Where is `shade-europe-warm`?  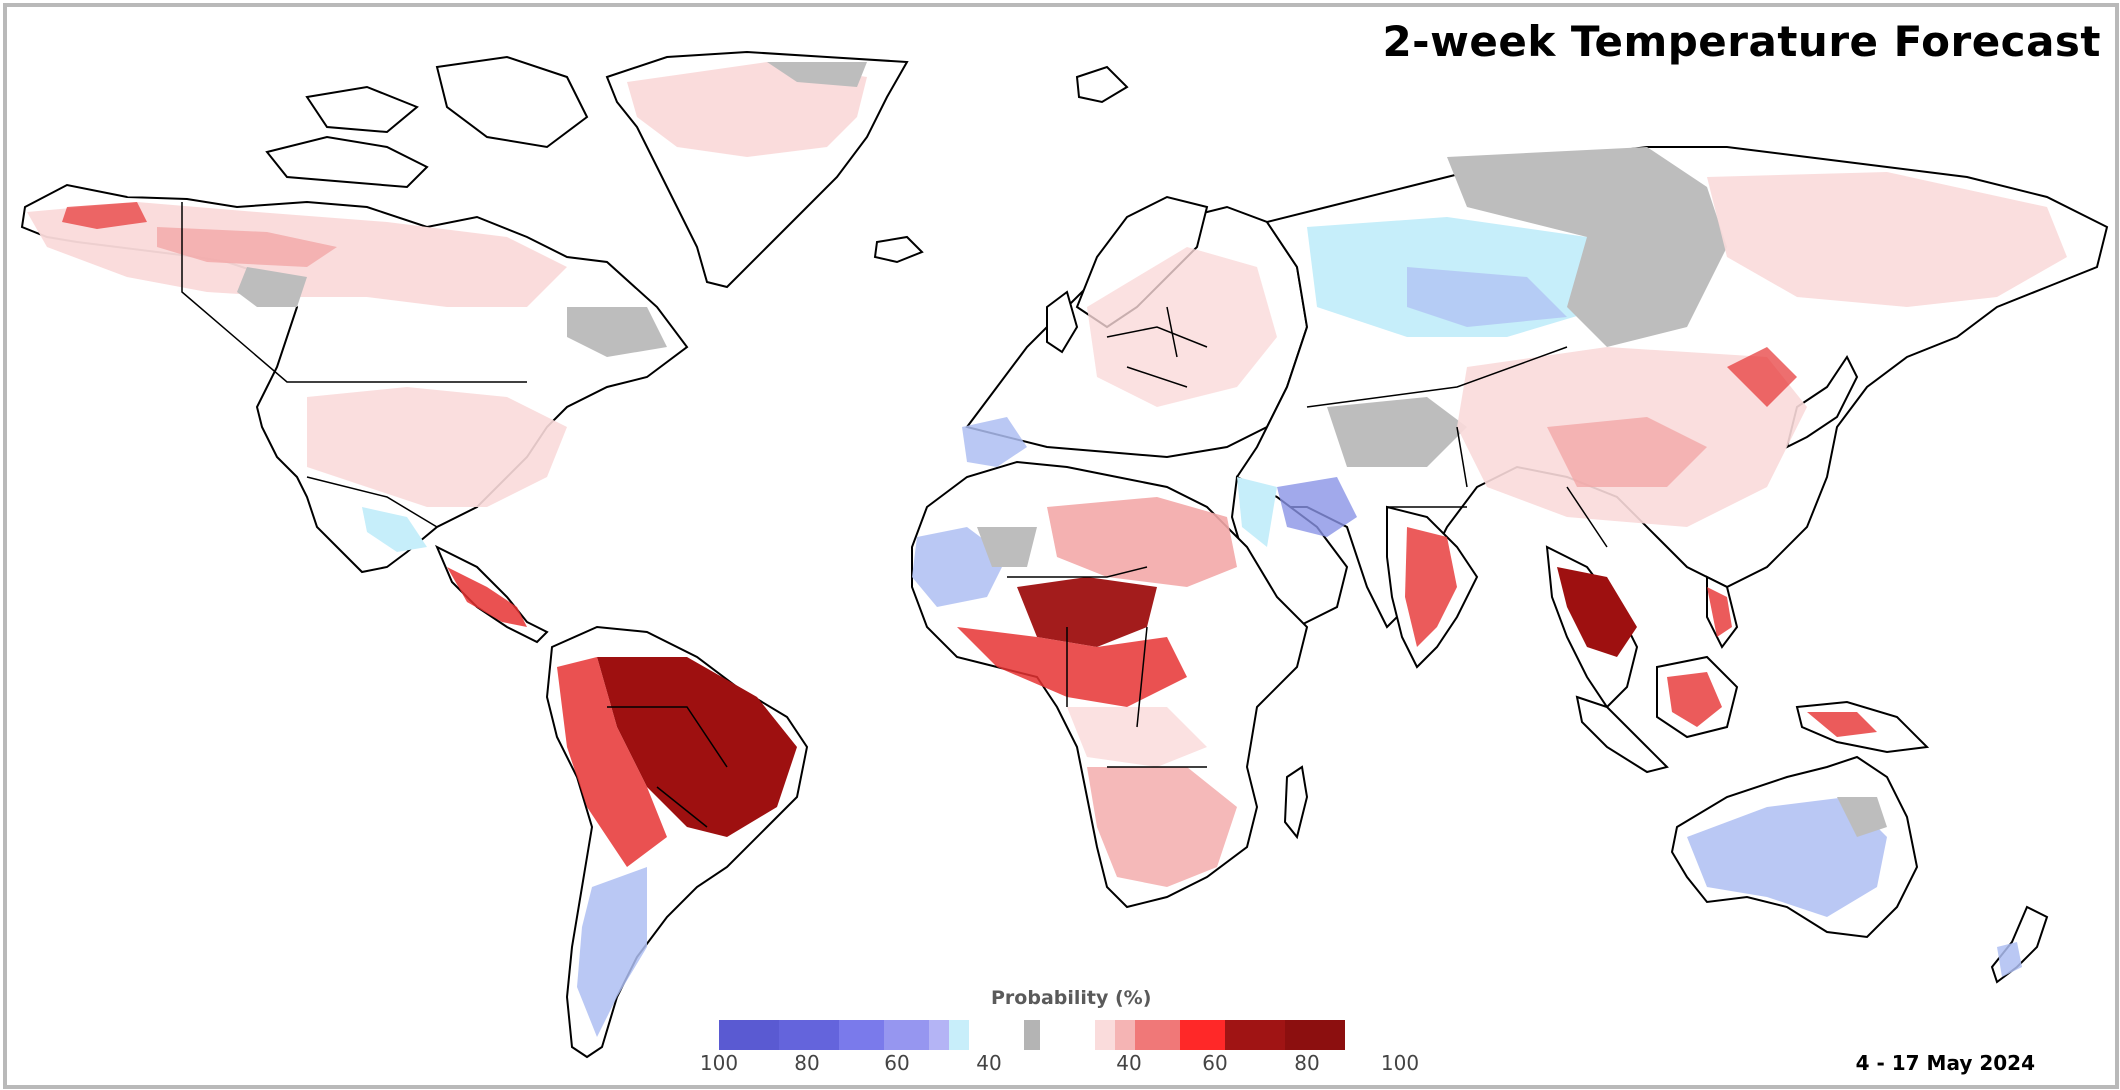
shade-europe-warm is located at coordinates (1182, 327).